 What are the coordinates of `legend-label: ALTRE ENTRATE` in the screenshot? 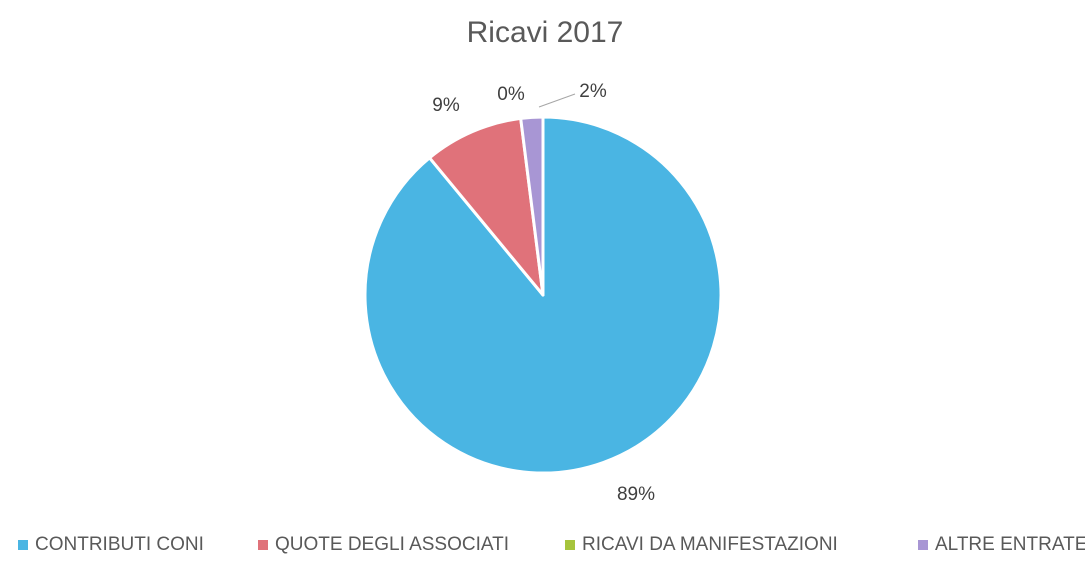 It's located at (1010, 544).